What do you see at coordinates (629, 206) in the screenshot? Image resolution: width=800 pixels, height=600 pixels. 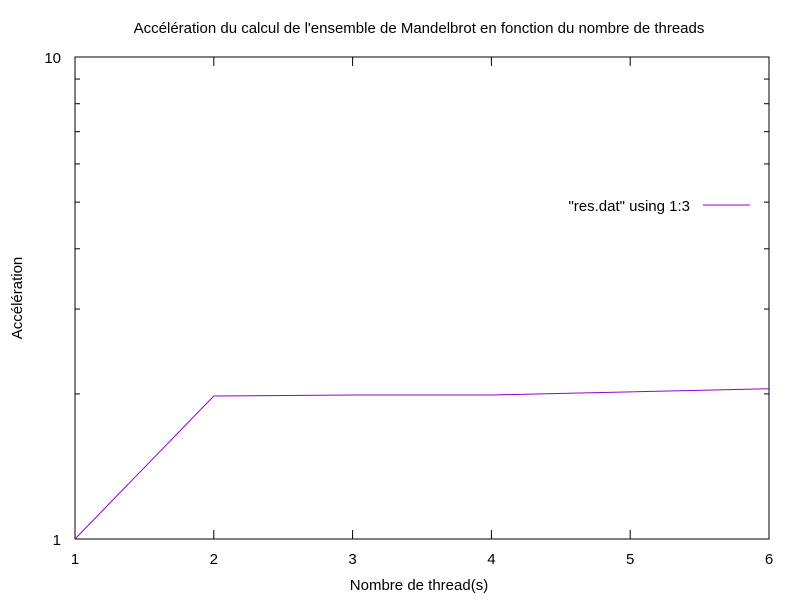 I see `legend-label: "res.dat" using 1:3` at bounding box center [629, 206].